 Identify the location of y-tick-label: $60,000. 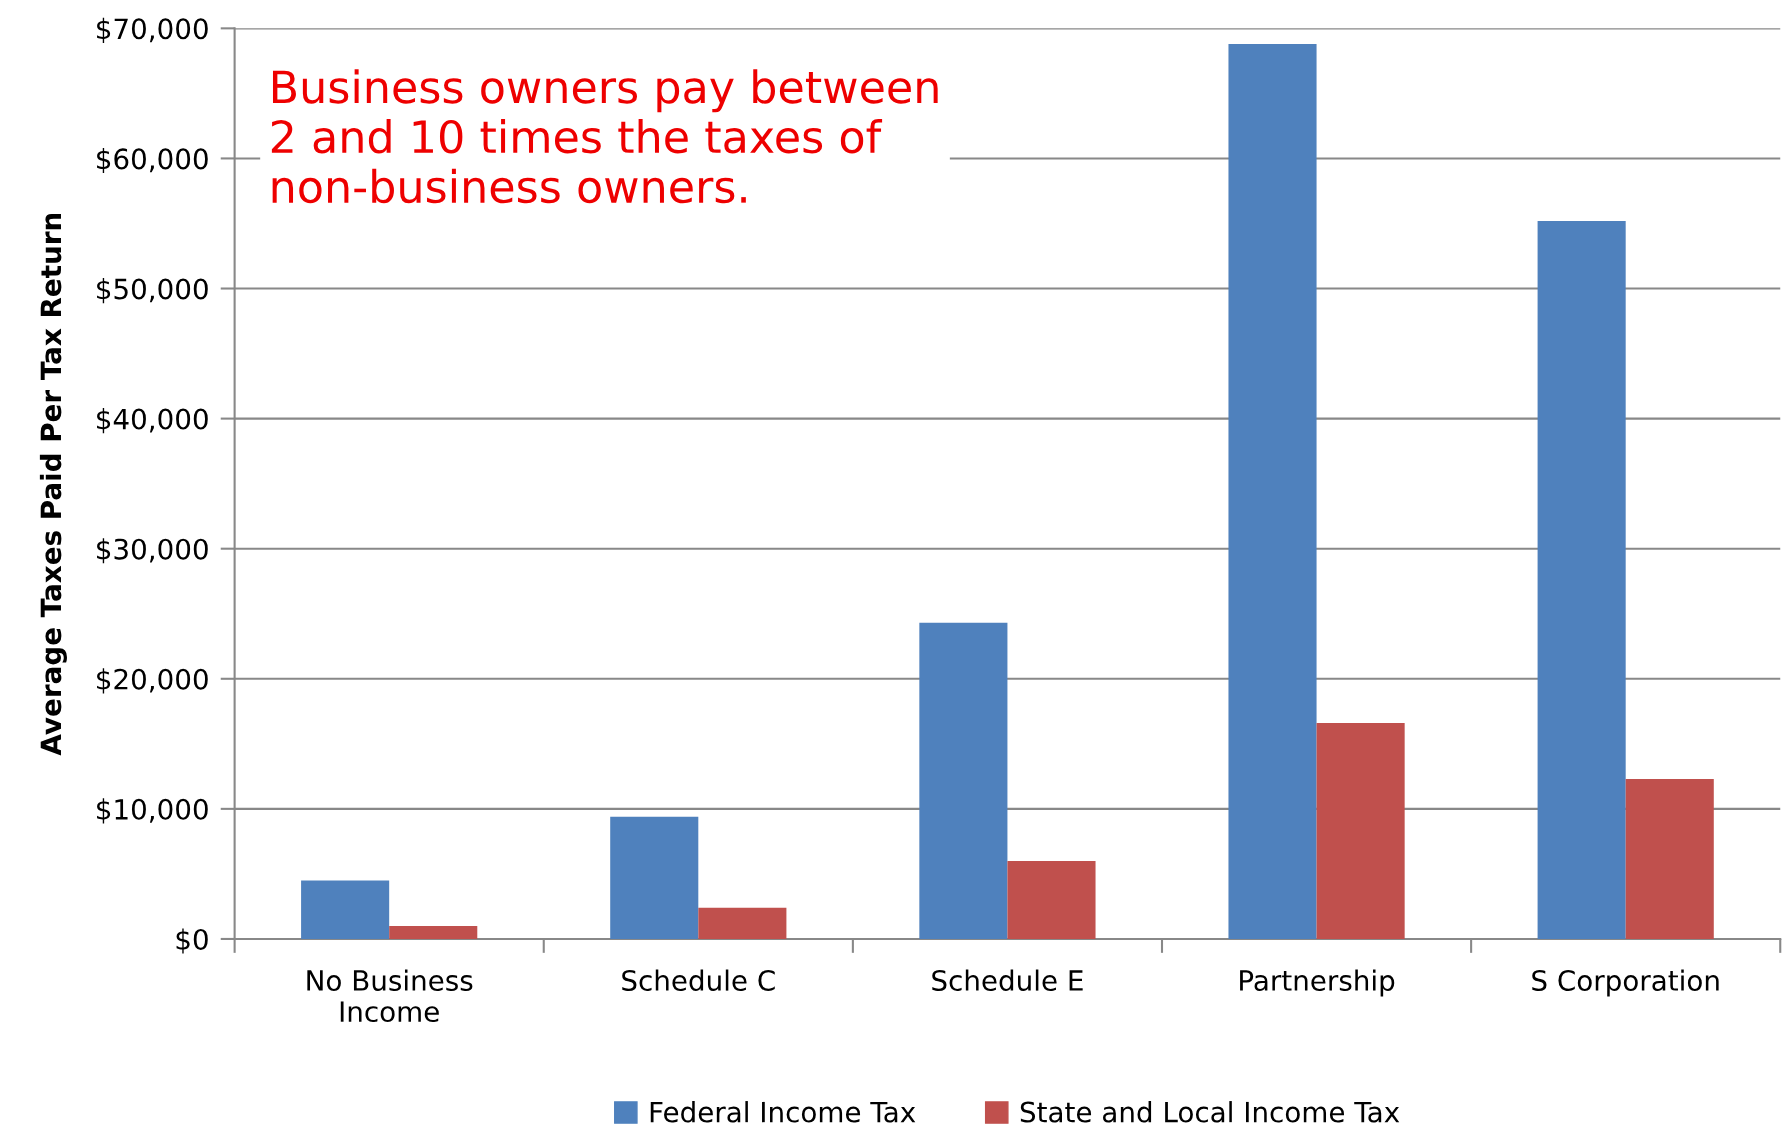
(152, 160).